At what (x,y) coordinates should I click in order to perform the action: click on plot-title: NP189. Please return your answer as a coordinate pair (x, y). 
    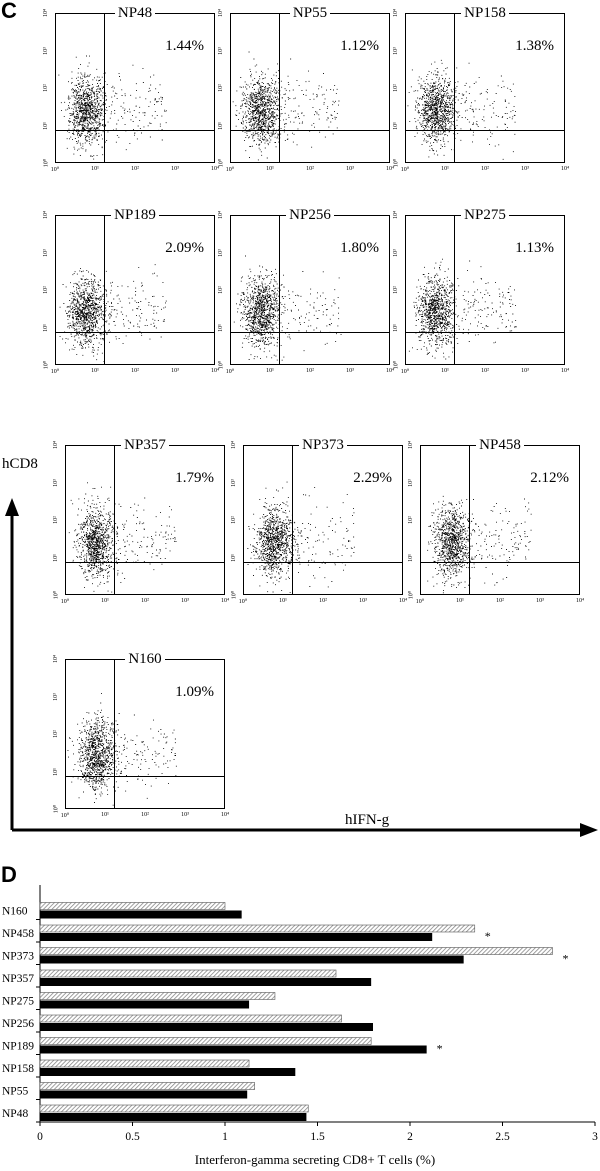
    Looking at the image, I should click on (135, 215).